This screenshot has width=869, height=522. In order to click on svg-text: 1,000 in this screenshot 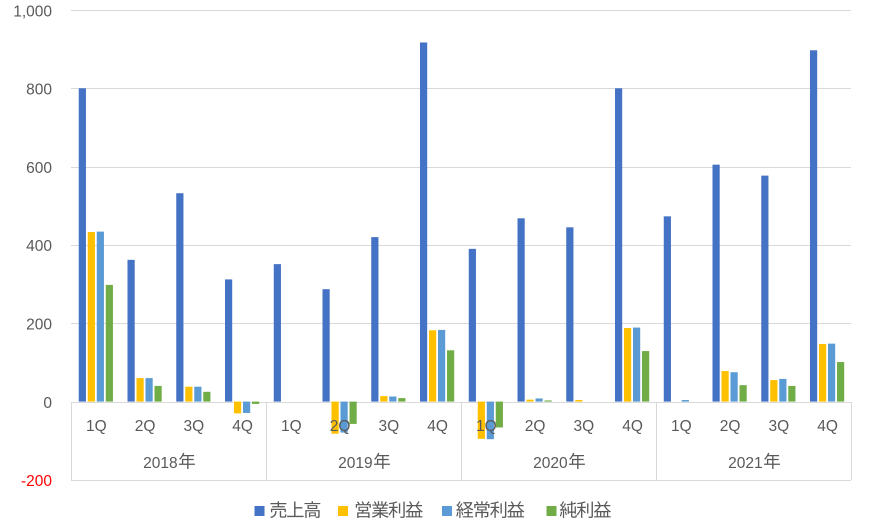, I will do `click(32, 11)`.